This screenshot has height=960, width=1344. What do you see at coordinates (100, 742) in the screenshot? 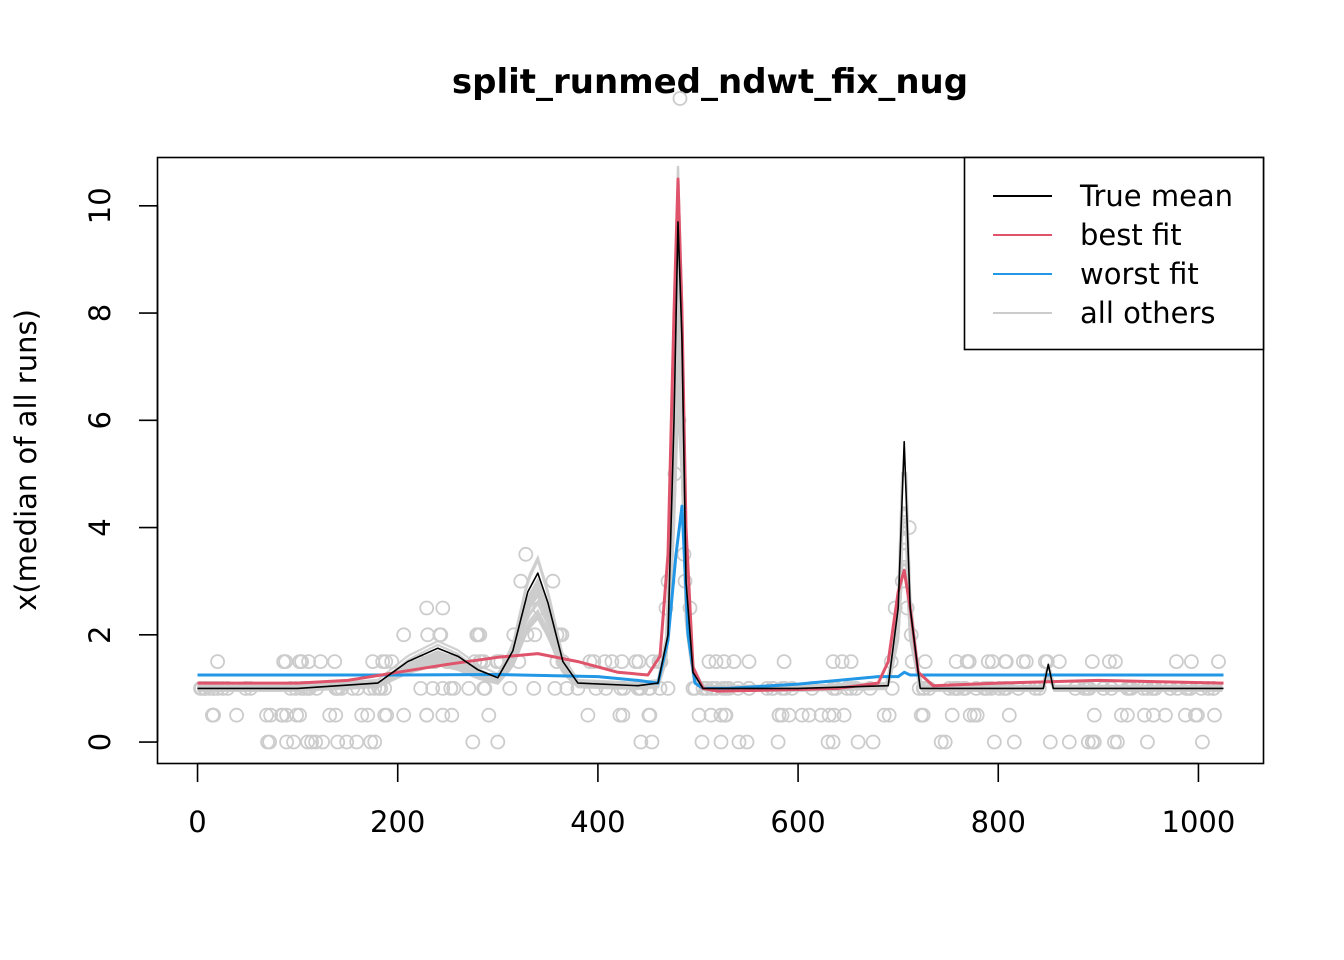
I see `y-tick-label: 0` at bounding box center [100, 742].